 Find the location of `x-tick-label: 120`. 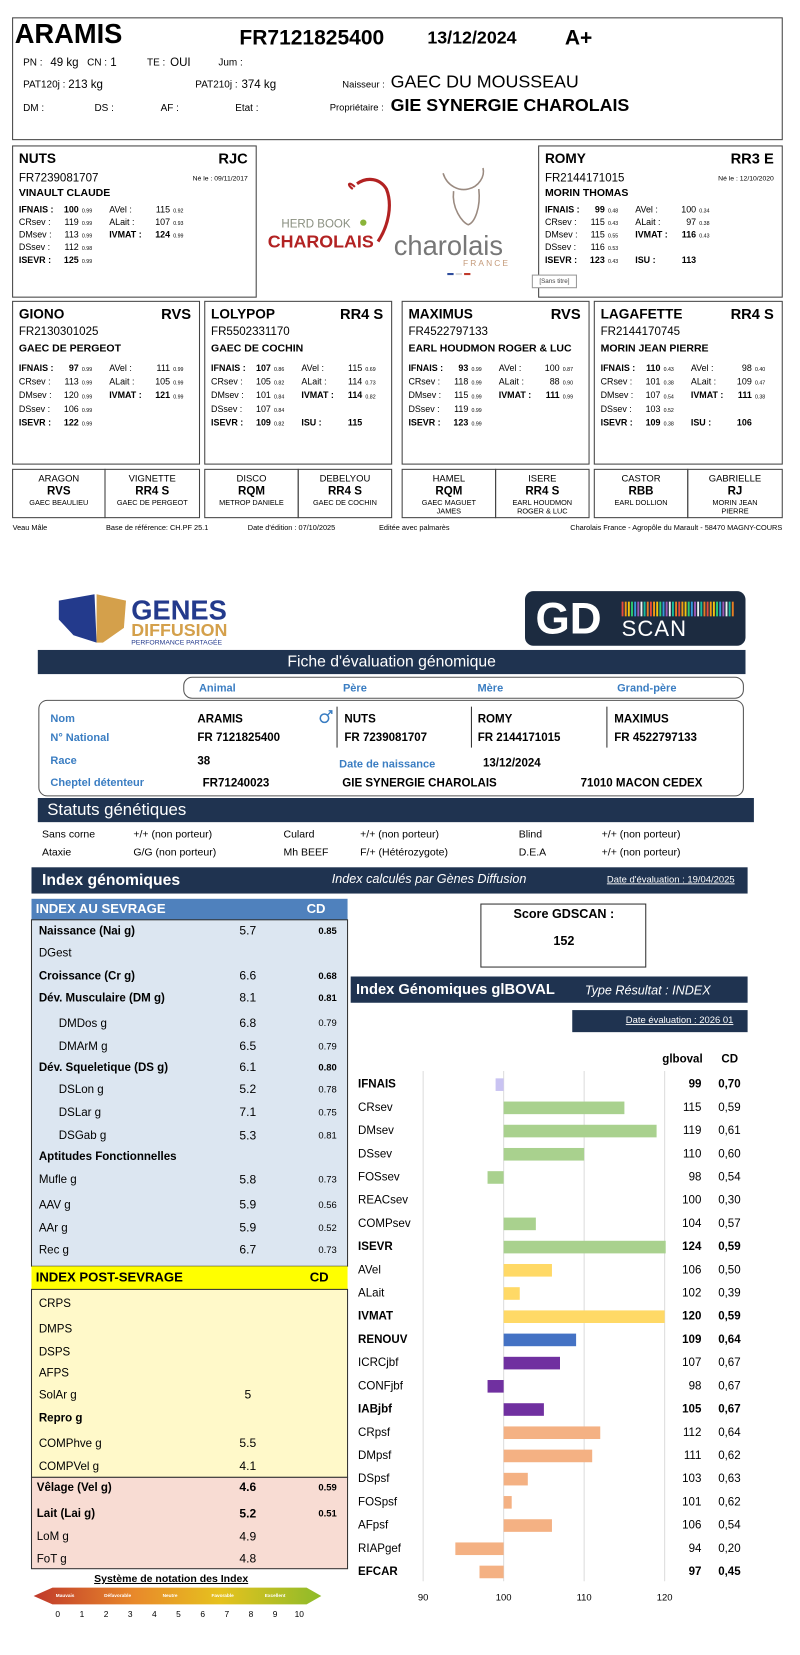

x-tick-label: 120 is located at coordinates (665, 1598).